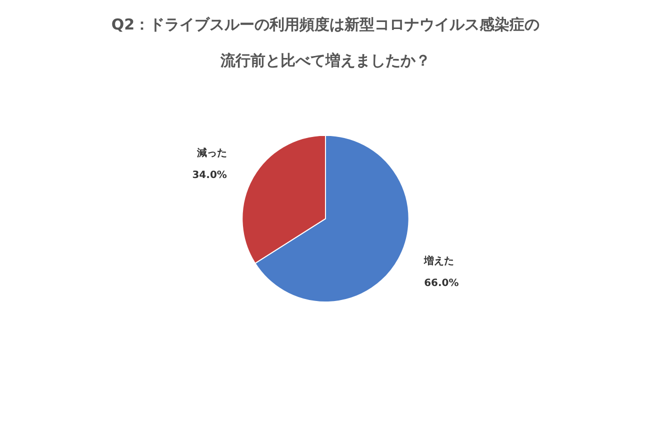  I want to click on data-label: 34.0%, so click(209, 176).